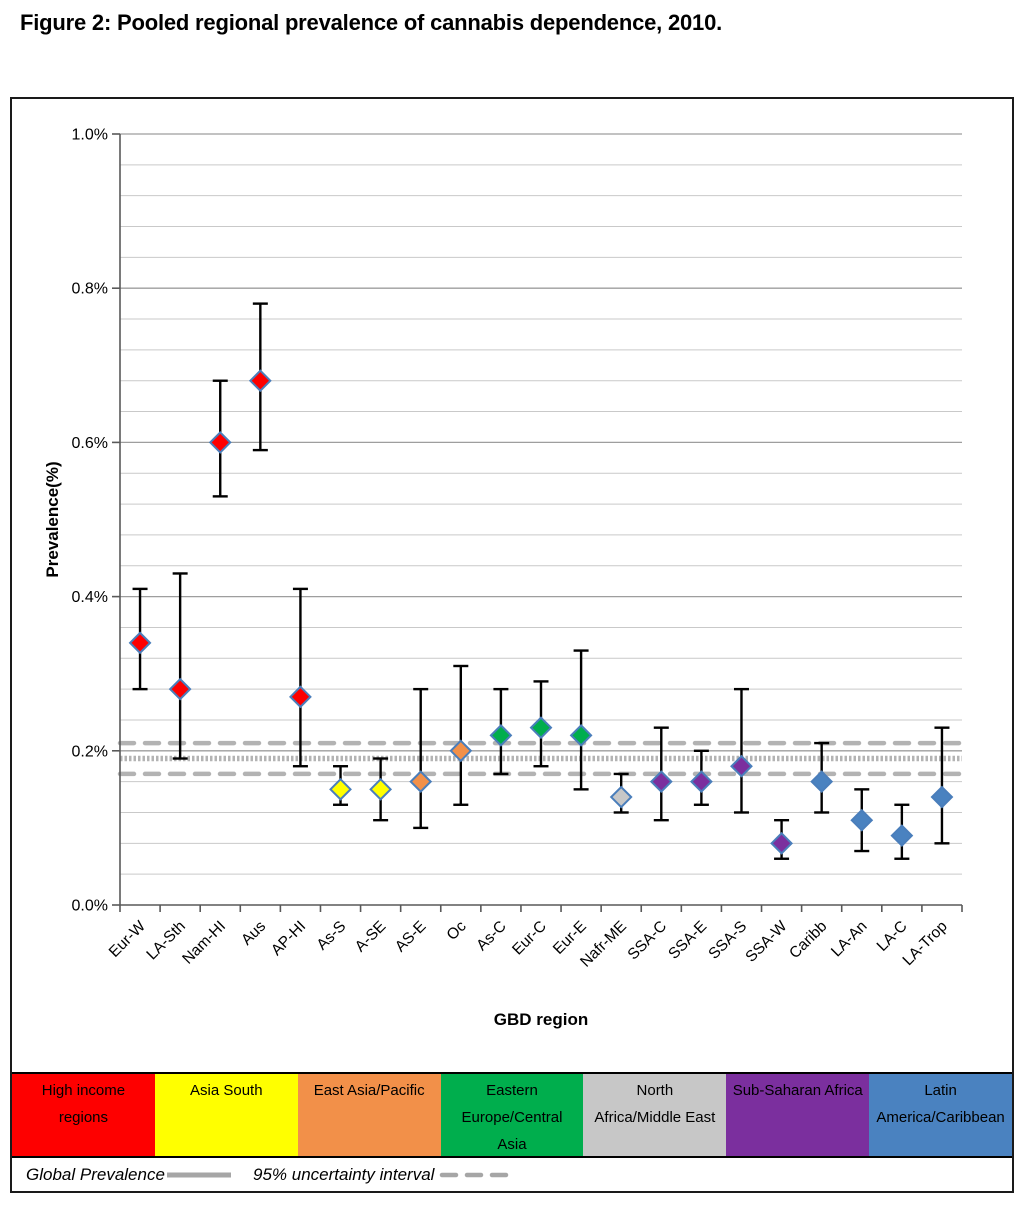 This screenshot has width=1025, height=1205. I want to click on legend-group-eastern_europe_central_asia: Eastern Europe/Central Asia, so click(512, 1115).